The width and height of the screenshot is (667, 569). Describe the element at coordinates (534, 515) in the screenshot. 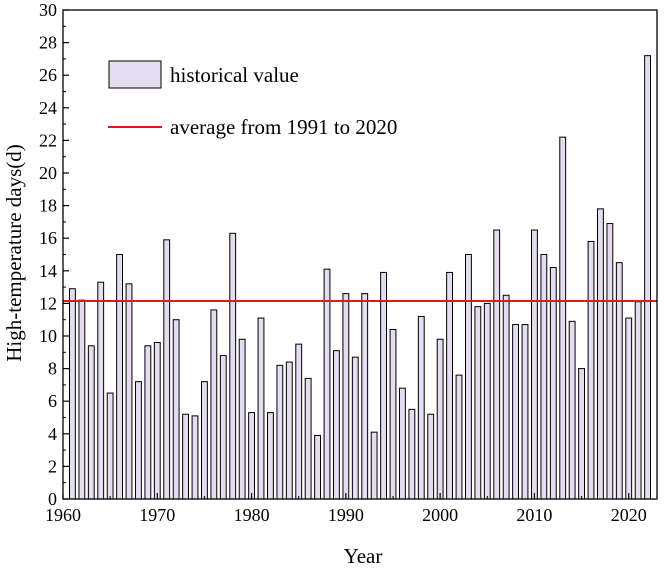

I see `x-tick-label-2010: 2010` at that location.